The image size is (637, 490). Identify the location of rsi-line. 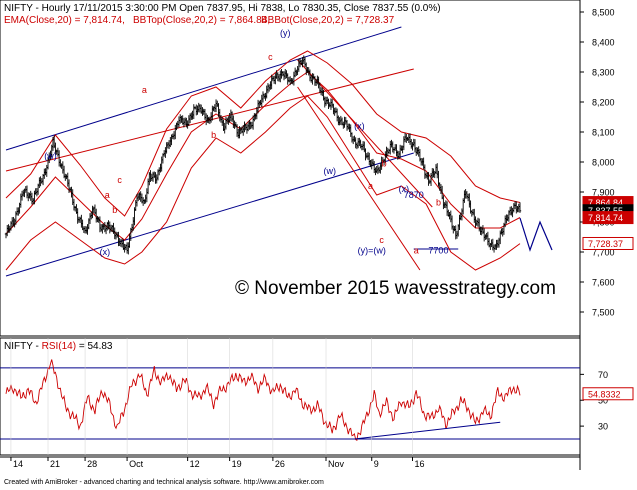
(263, 400).